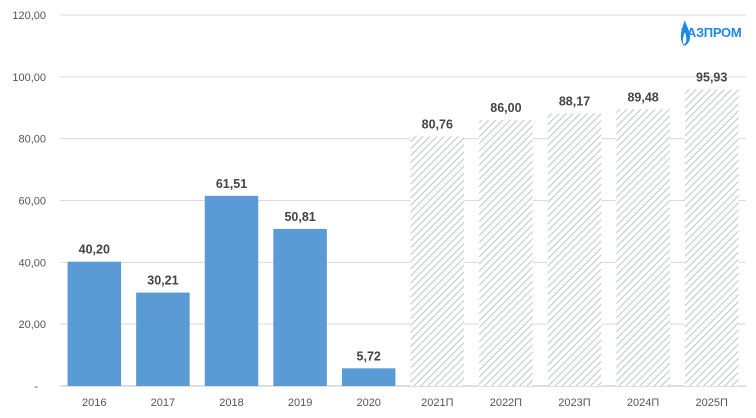 Image resolution: width=756 pixels, height=418 pixels. Describe the element at coordinates (437, 403) in the screenshot. I see `x-tick-label: 2021П` at that location.